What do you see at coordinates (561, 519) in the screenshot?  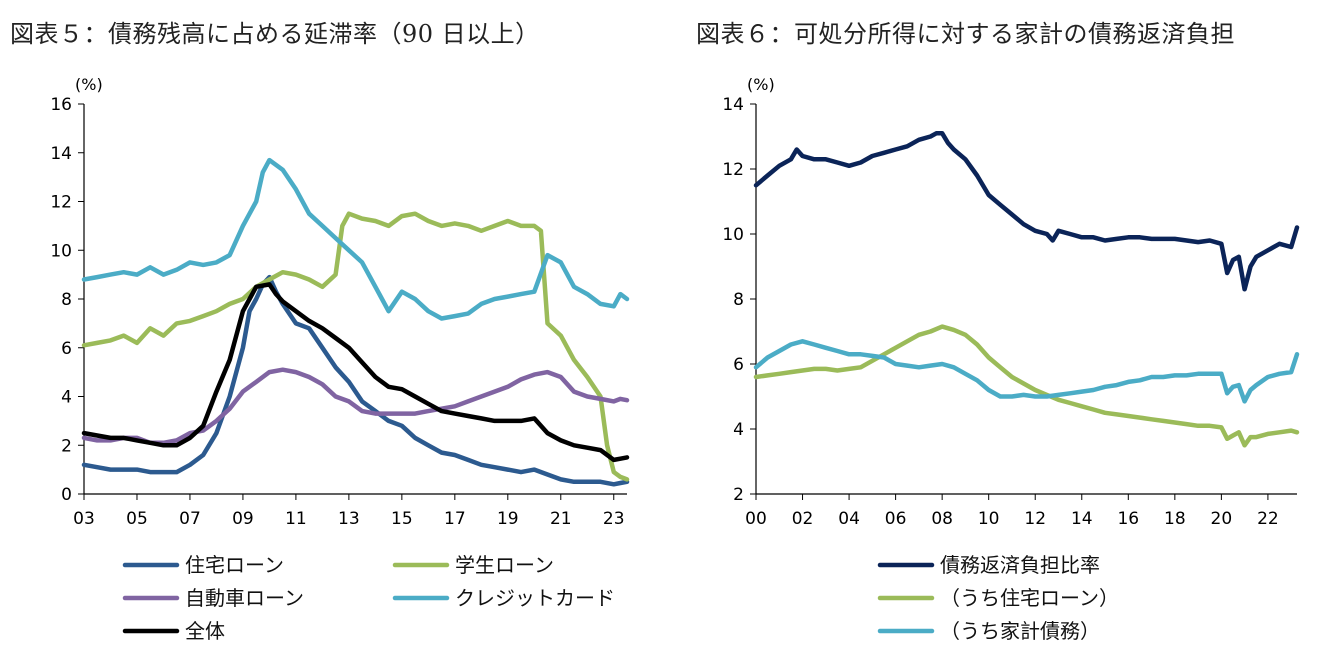 I see `x-tick-label: 21` at bounding box center [561, 519].